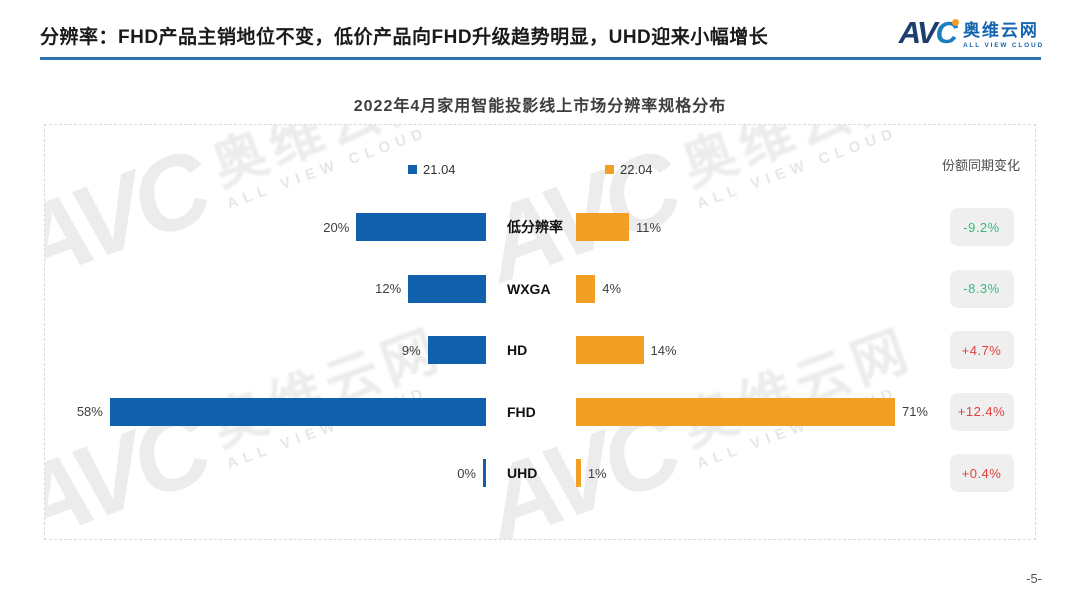  What do you see at coordinates (609, 169) in the screenshot?
I see `legend-swatch-orange-icon` at bounding box center [609, 169].